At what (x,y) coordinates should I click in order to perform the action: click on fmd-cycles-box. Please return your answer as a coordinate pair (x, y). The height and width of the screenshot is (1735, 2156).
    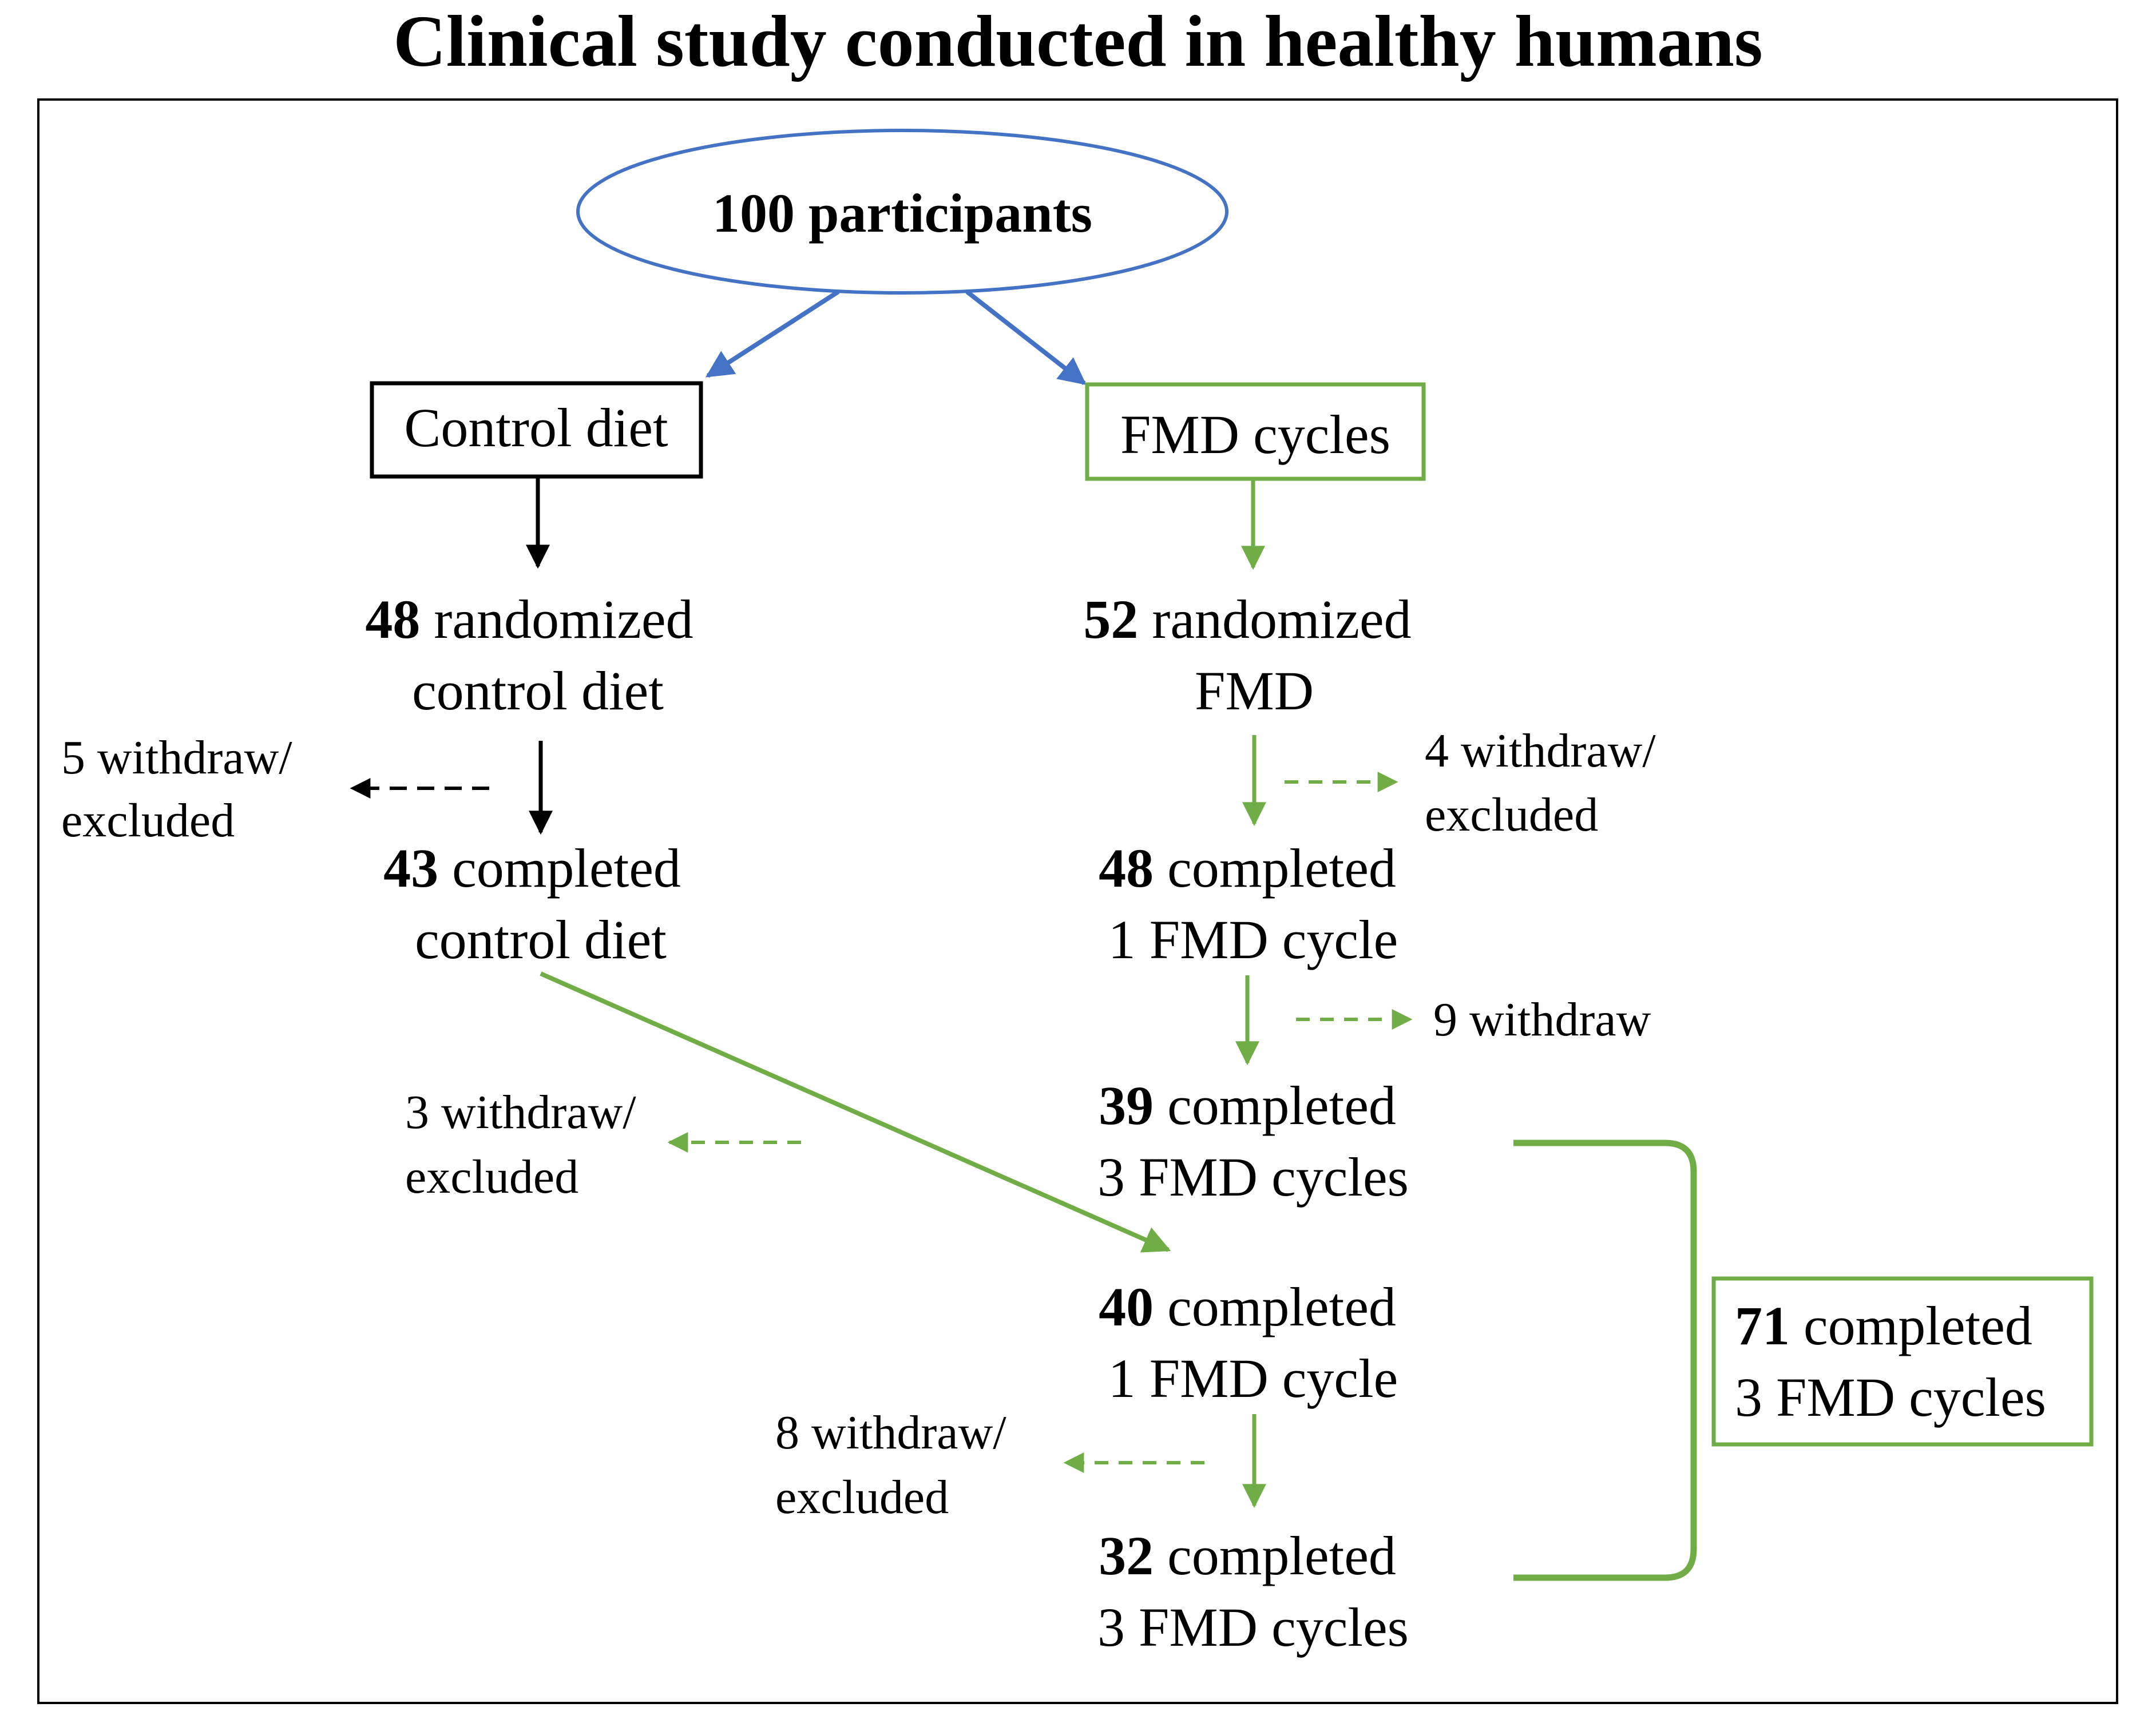
    Looking at the image, I should click on (1255, 432).